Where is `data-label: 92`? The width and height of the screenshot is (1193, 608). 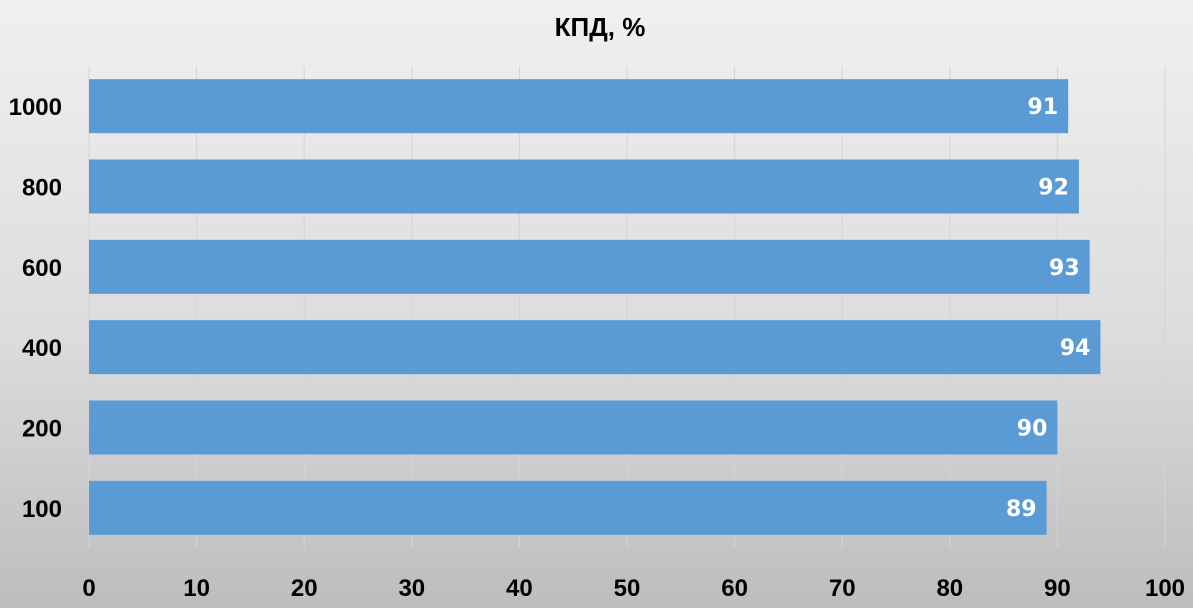 data-label: 92 is located at coordinates (1053, 188).